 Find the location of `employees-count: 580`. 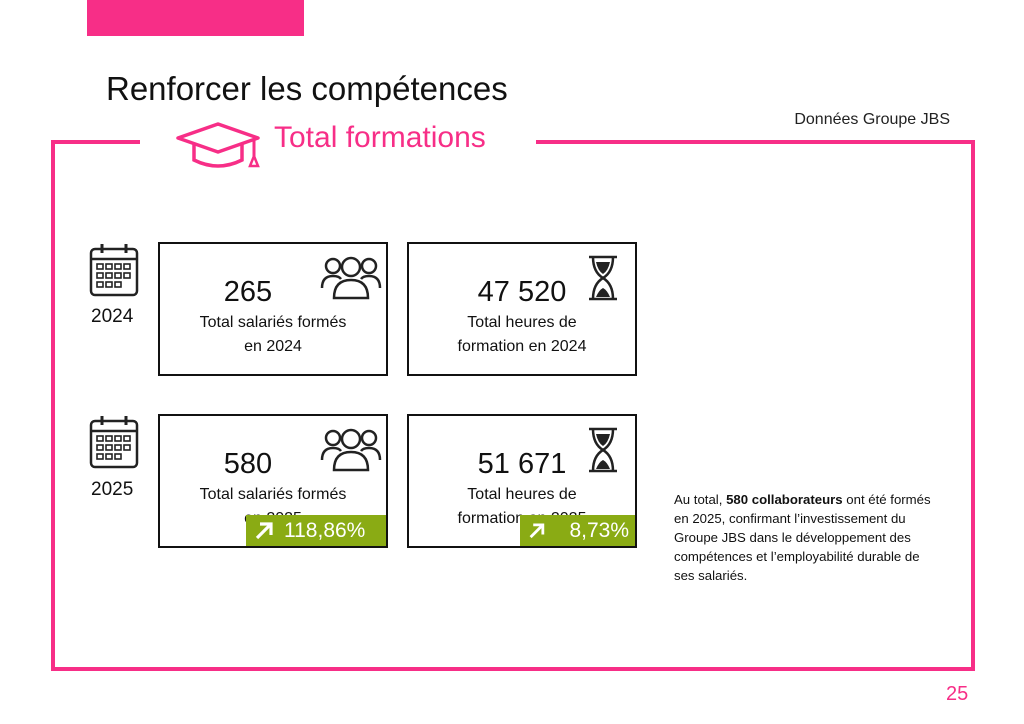

employees-count: 580 is located at coordinates (248, 464).